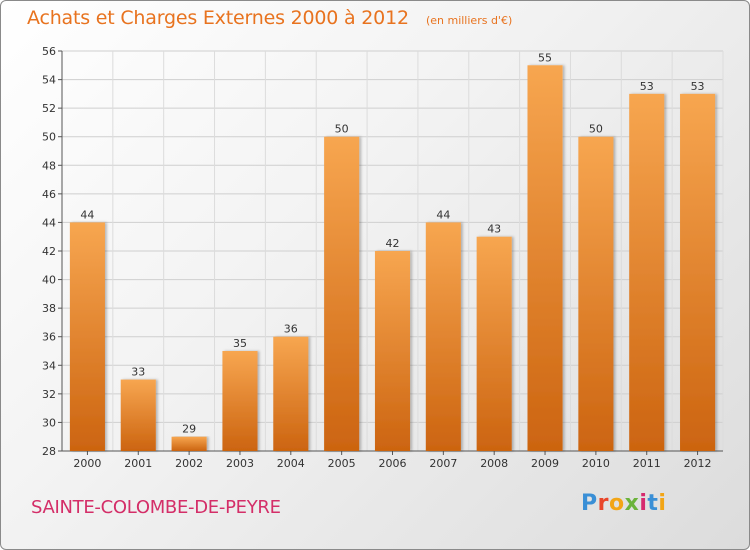 This screenshot has height=550, width=750. What do you see at coordinates (342, 293) in the screenshot?
I see `bar-2005` at bounding box center [342, 293].